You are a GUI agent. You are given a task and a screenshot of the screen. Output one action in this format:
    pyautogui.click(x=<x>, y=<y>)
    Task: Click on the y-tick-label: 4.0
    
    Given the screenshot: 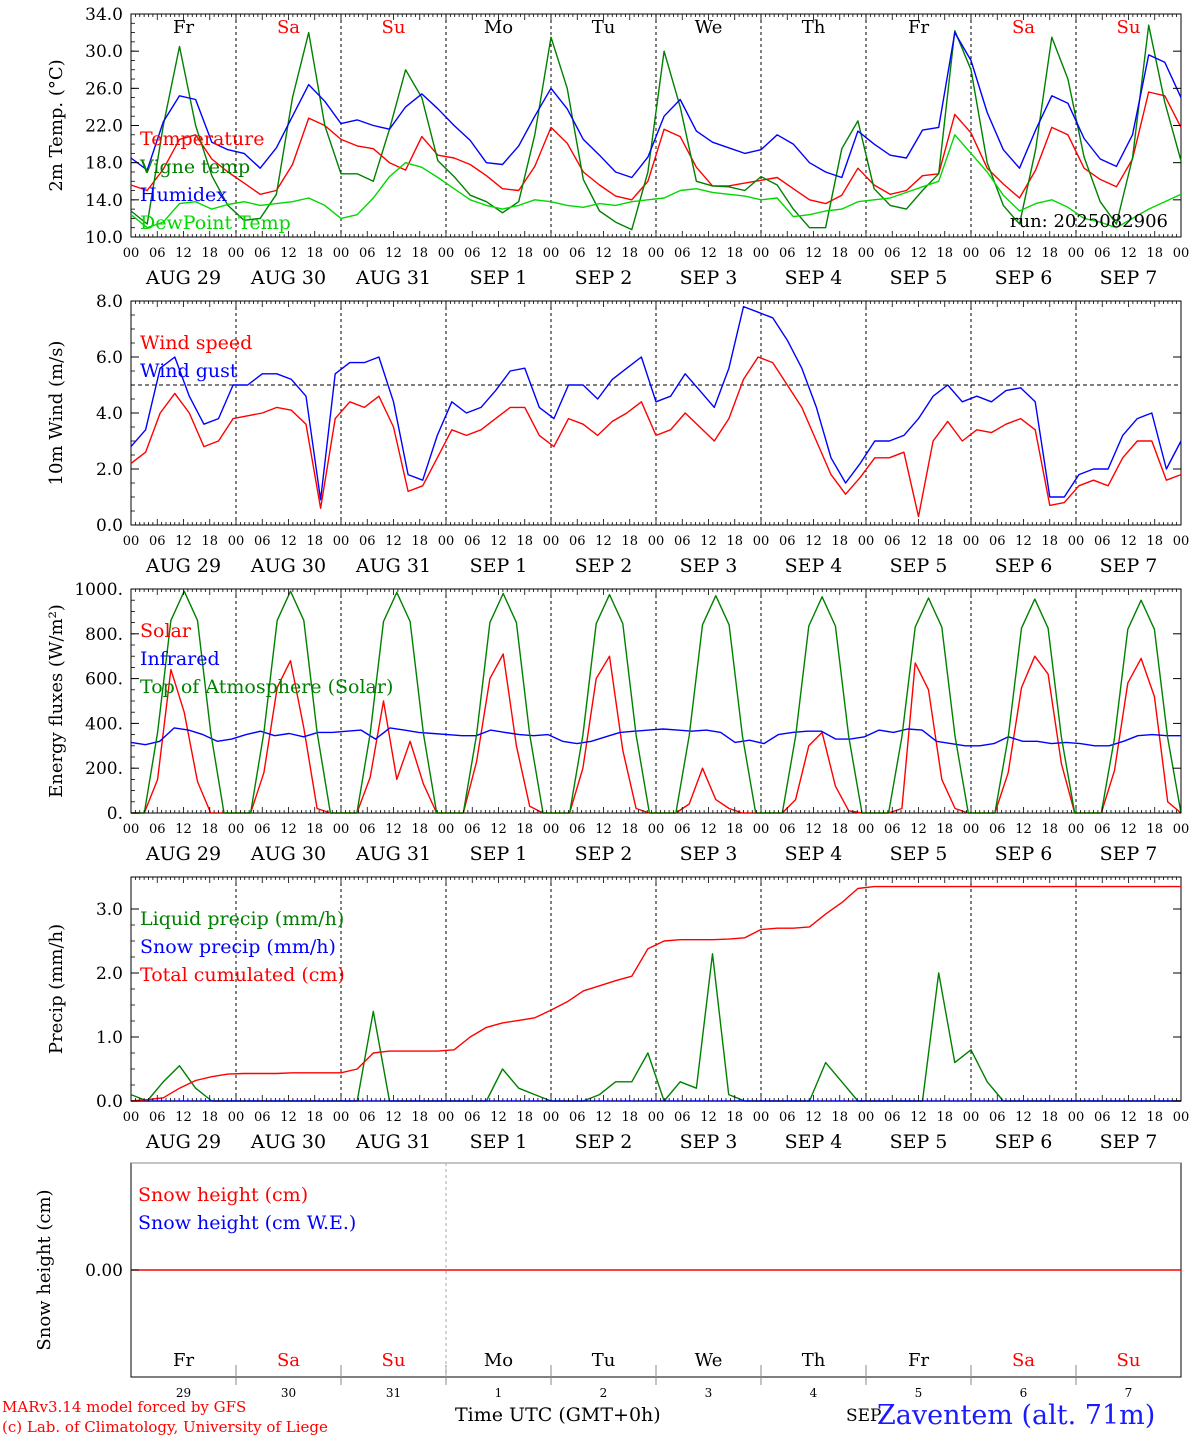 What is the action you would take?
    pyautogui.click(x=109, y=414)
    